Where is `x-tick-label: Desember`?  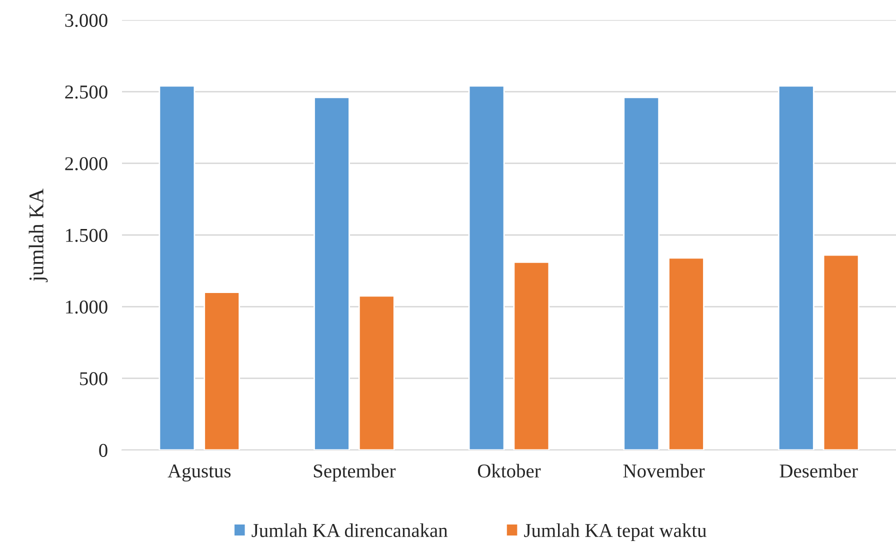
x-tick-label: Desember is located at coordinates (819, 471).